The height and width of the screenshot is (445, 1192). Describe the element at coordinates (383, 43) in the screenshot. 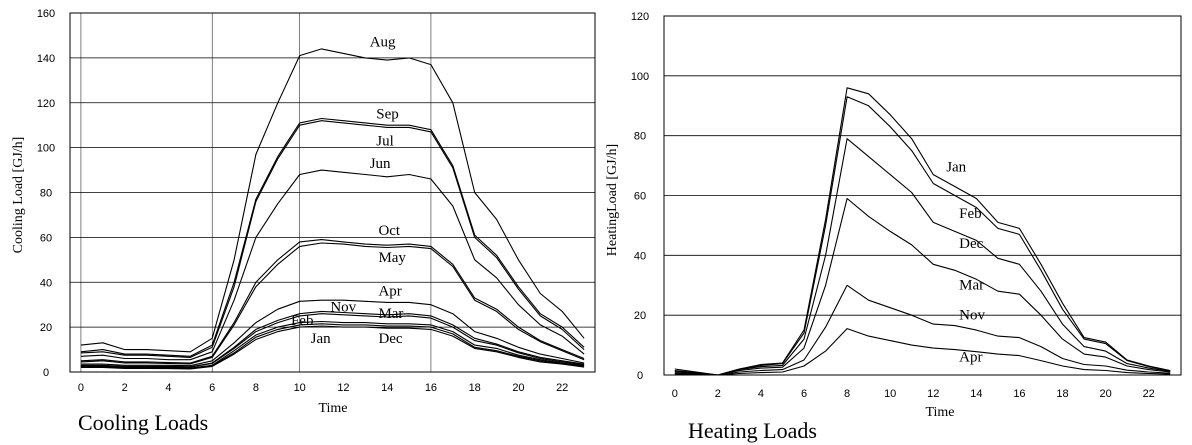

I see `series-label-aug: Aug` at that location.